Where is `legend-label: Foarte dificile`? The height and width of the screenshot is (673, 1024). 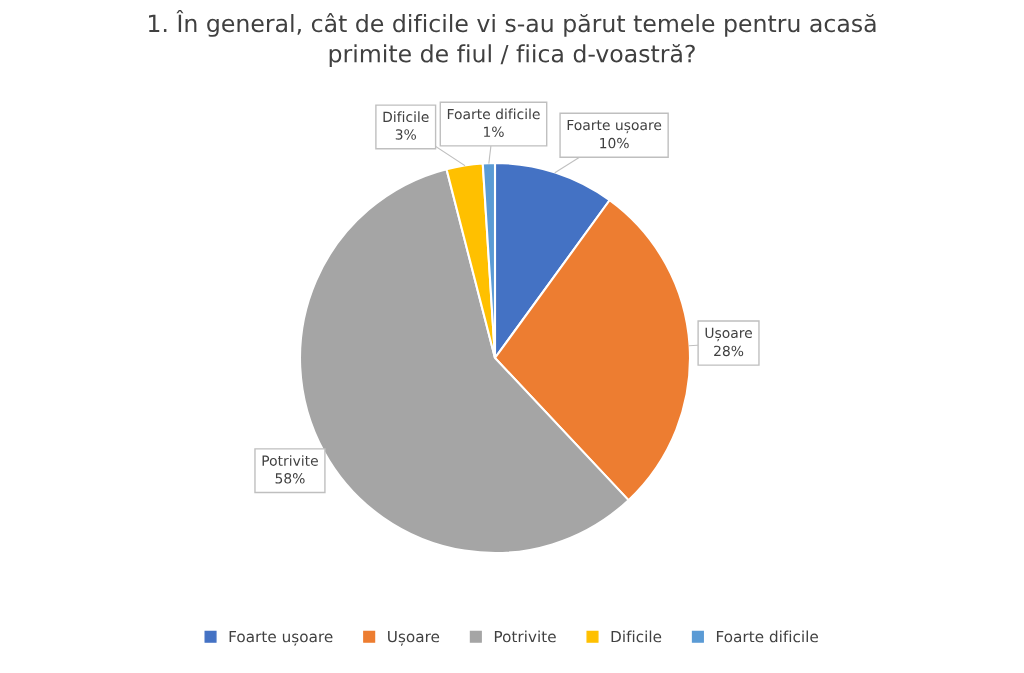
legend-label: Foarte dificile is located at coordinates (767, 636).